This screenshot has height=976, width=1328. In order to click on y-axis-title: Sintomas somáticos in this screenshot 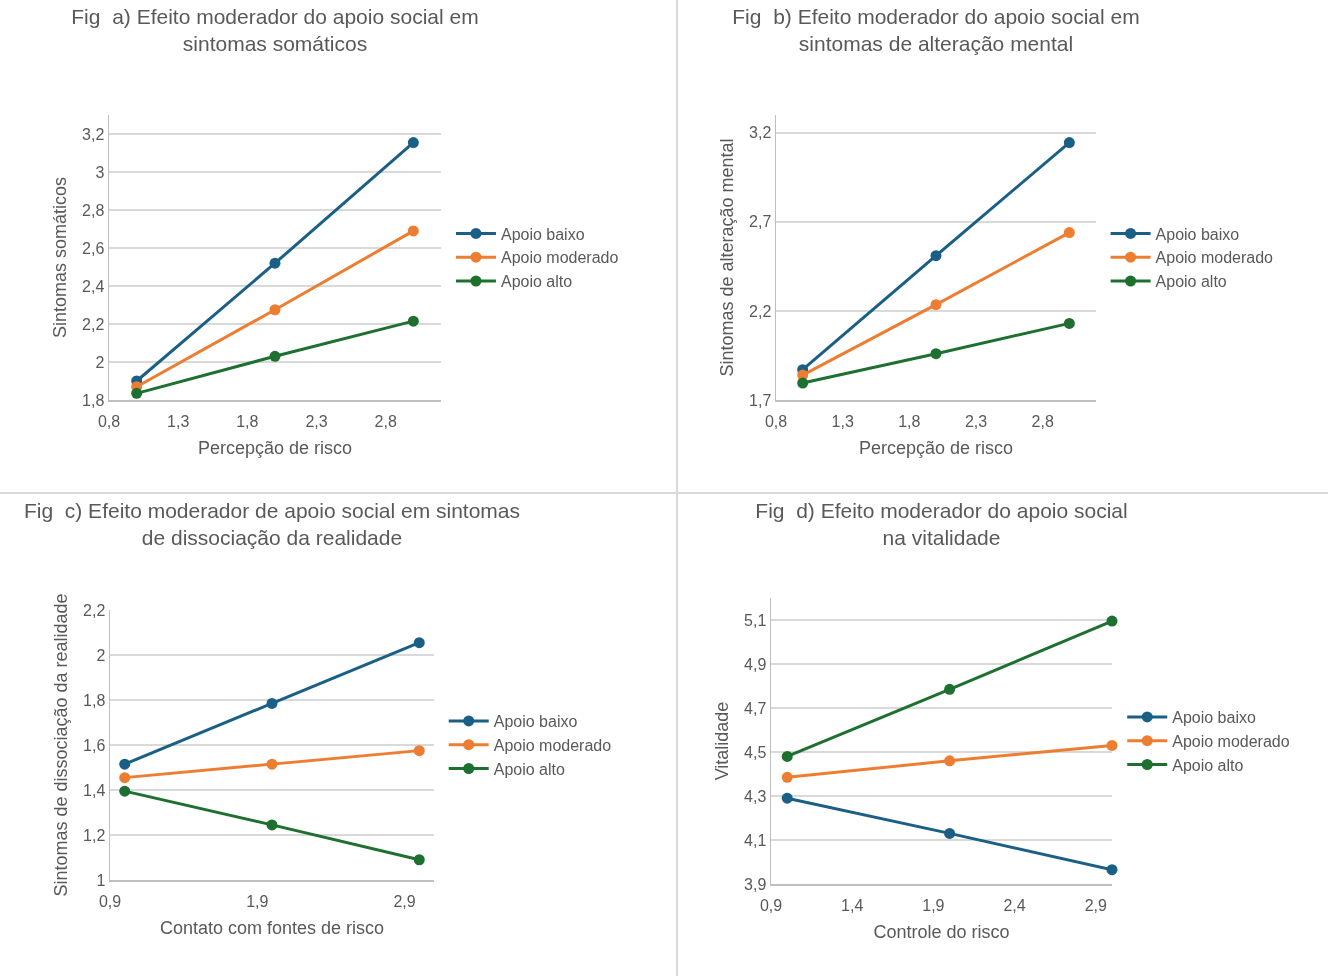, I will do `click(60, 257)`.